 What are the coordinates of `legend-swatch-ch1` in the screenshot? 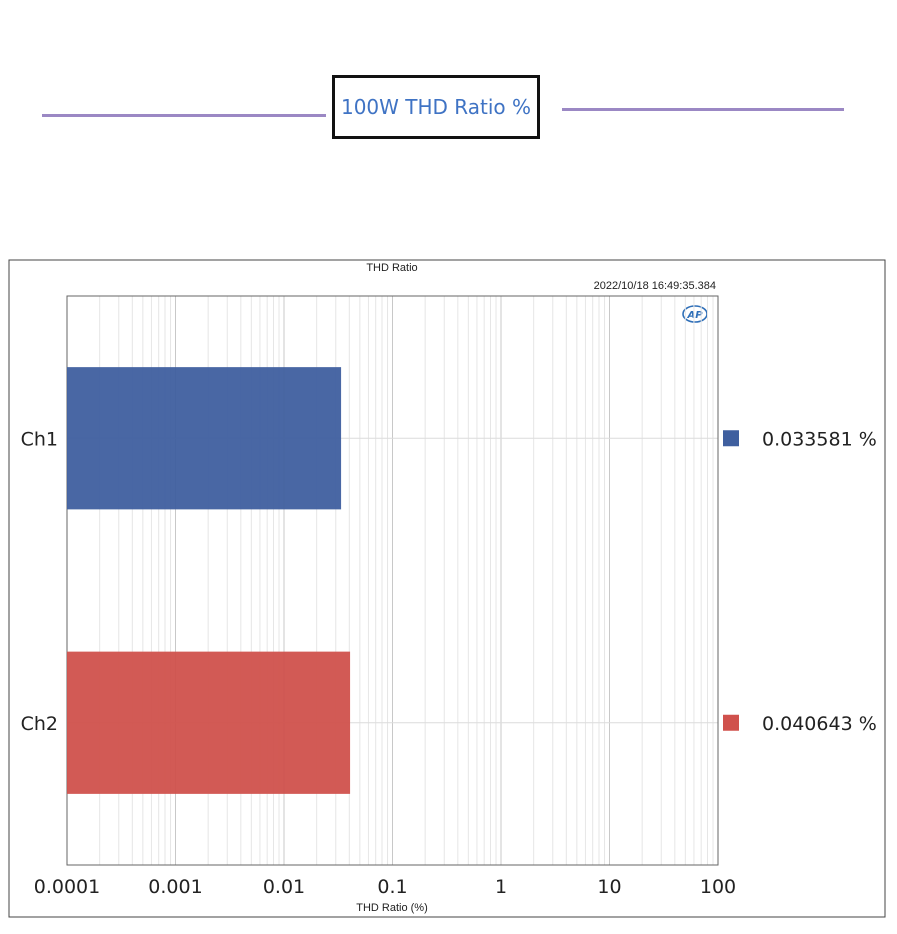 It's located at (731, 438).